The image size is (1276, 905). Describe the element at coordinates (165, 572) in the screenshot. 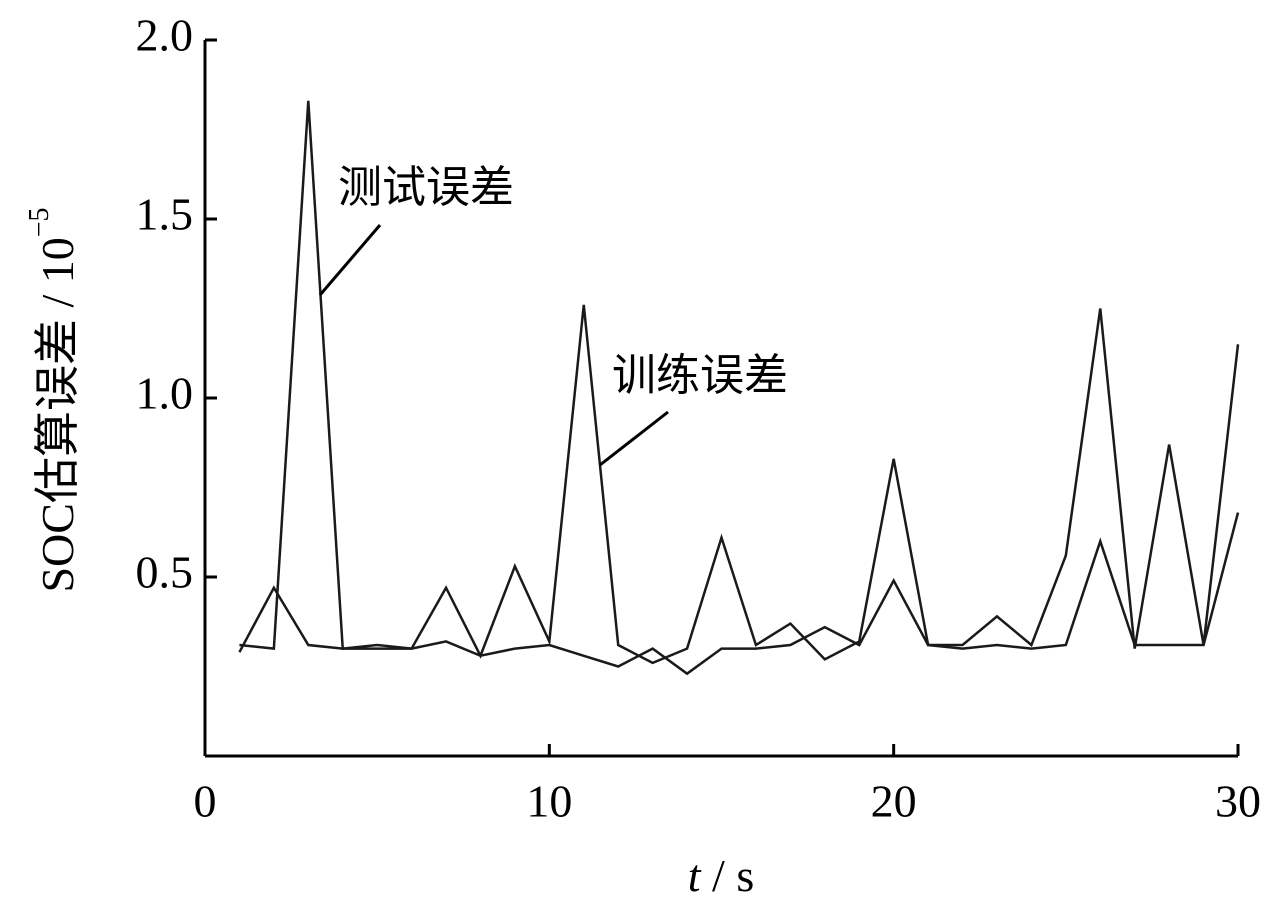

I see `y-tick-label: 0.5` at that location.